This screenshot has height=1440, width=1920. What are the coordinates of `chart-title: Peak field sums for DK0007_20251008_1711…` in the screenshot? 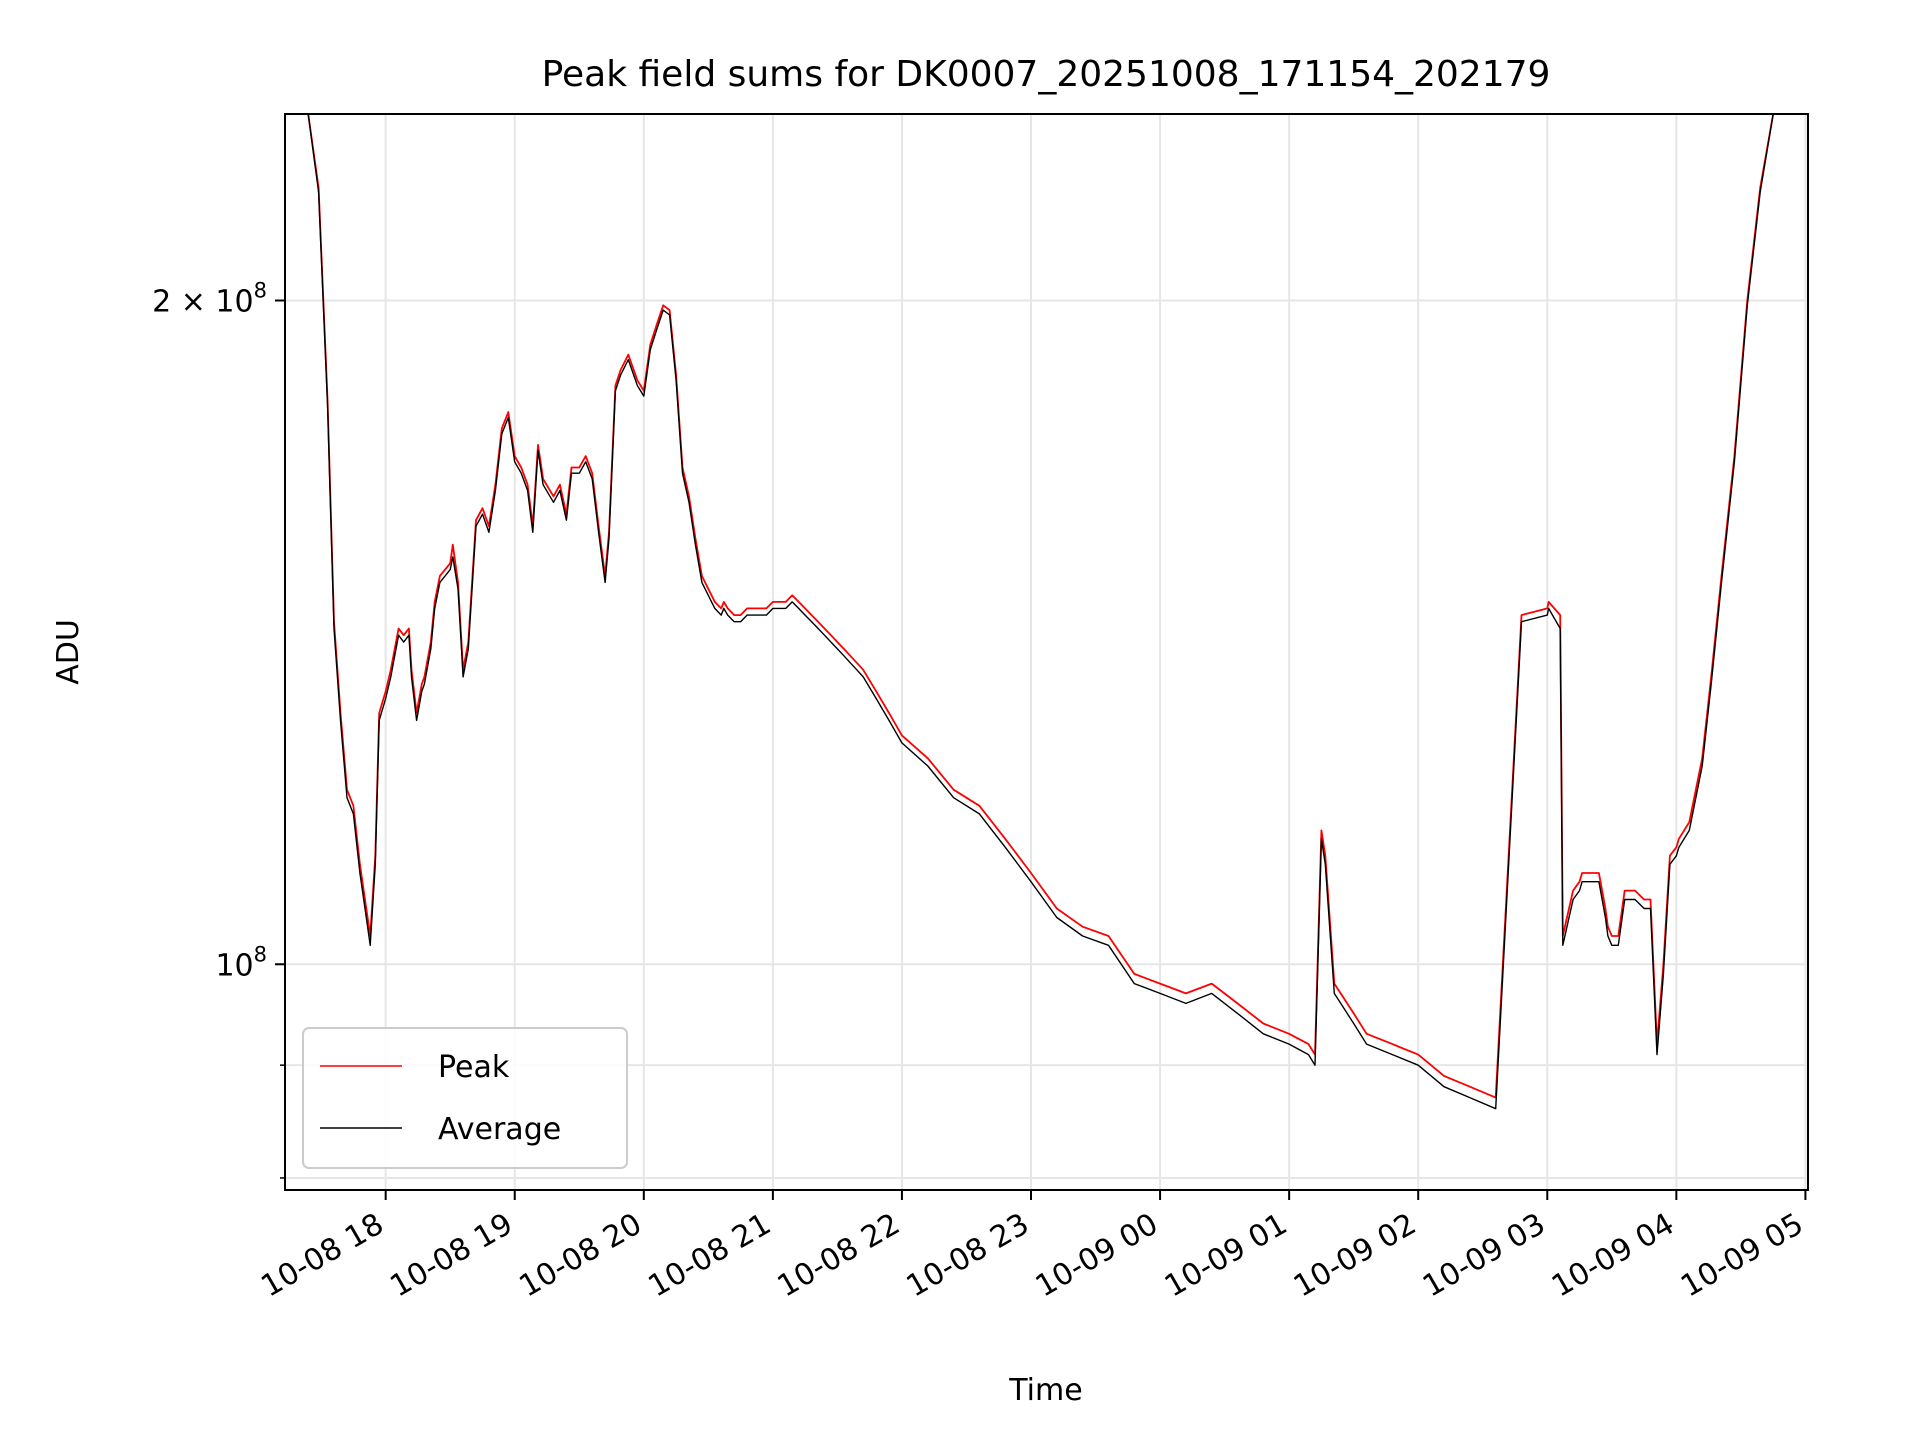 It's located at (1046, 74).